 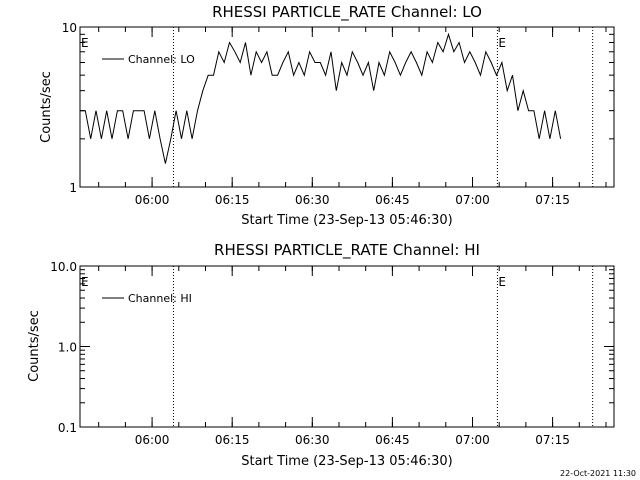 I want to click on y-tick-label: 10.0, so click(x=63, y=267).